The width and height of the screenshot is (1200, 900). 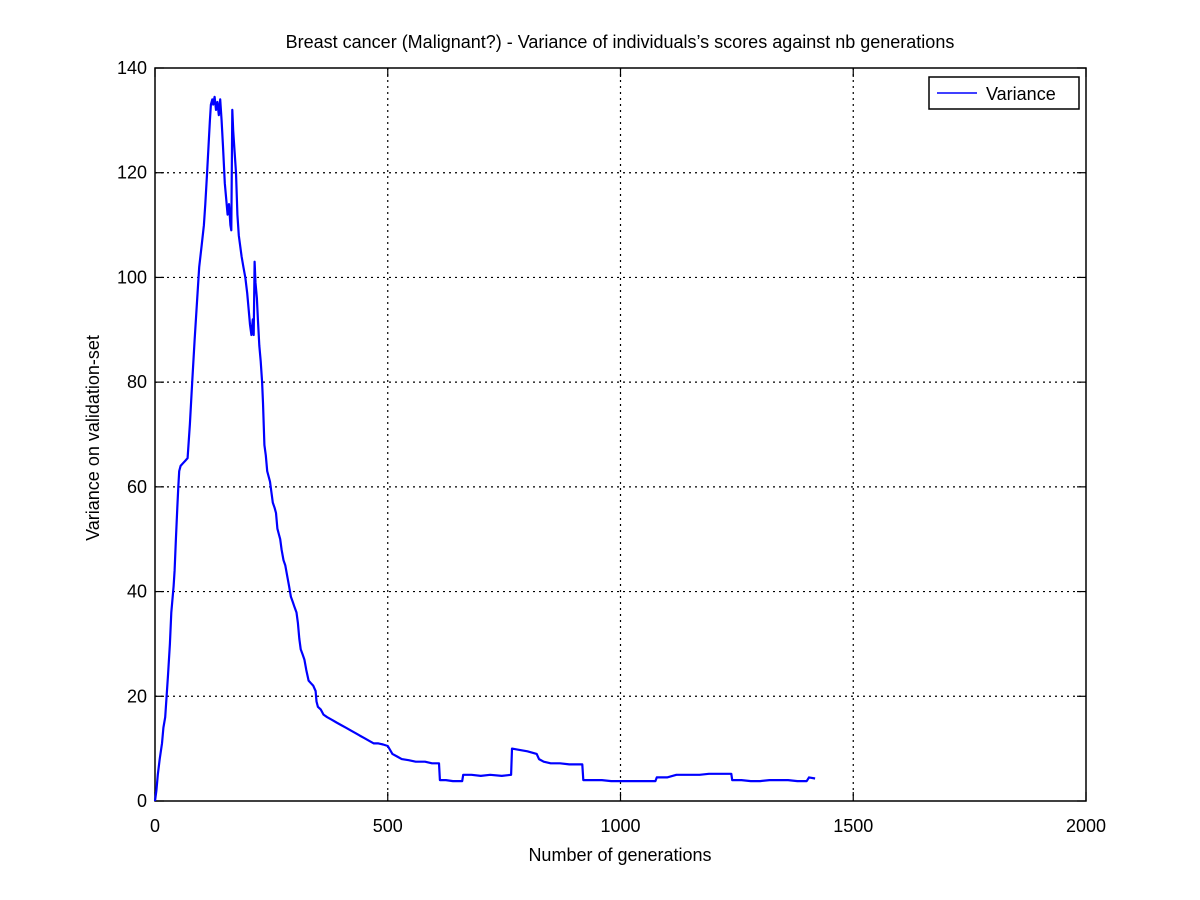 I want to click on y-tick-label-20: 20, so click(x=137, y=696).